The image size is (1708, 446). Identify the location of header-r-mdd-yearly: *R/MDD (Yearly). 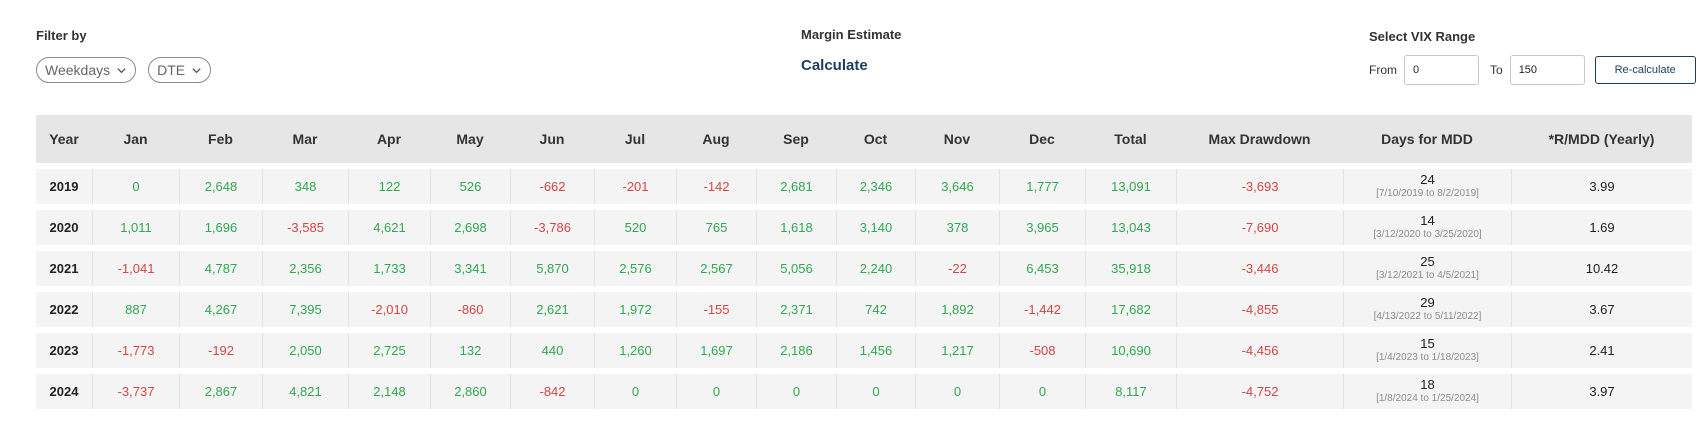
(1601, 139).